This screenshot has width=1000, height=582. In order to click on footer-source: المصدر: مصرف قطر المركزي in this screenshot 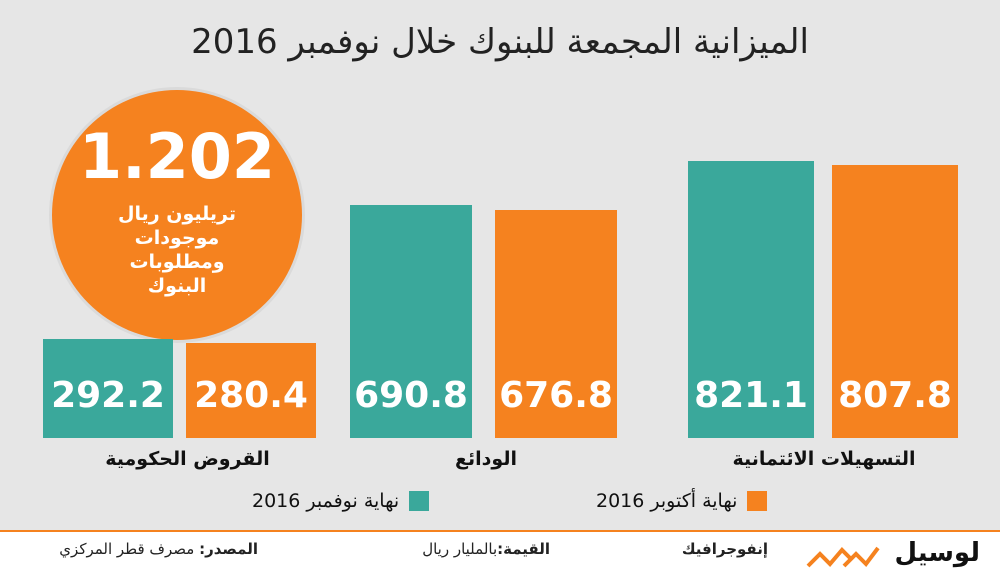, I will do `click(158, 549)`.